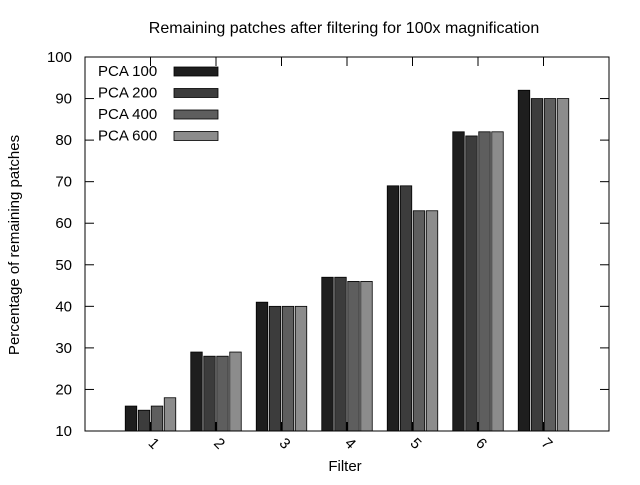  Describe the element at coordinates (285, 444) in the screenshot. I see `x-tick-label: 3` at that location.